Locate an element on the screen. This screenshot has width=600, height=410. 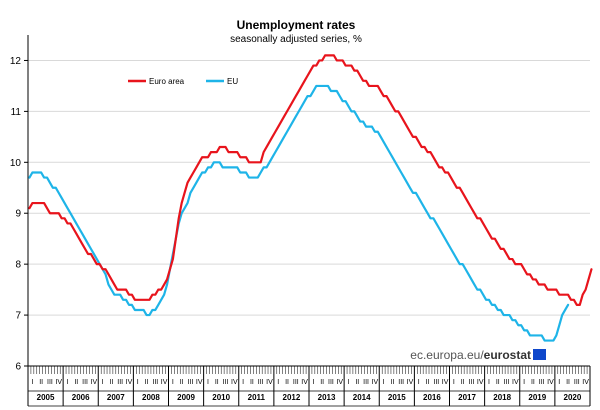
y-axis-labels: 6 7 8 9 10 11 12 is located at coordinates (16, 214).